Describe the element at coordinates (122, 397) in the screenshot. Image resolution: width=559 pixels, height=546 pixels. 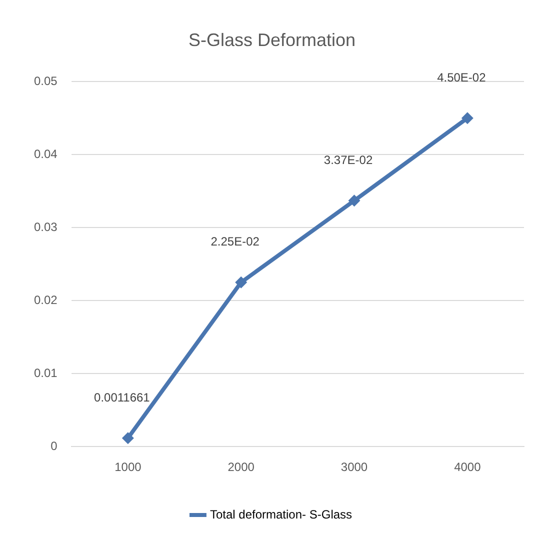
I see `data-label: 0.0011661` at that location.